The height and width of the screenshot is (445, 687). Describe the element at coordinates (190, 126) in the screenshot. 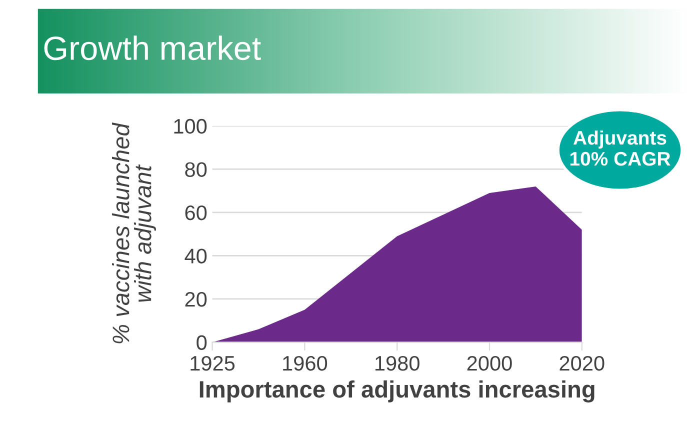

I see `y-tick-label: 100` at that location.